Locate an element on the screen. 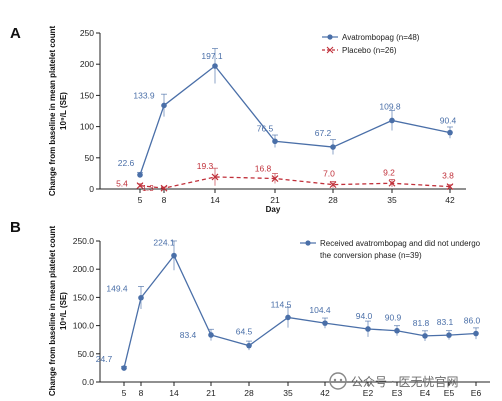 The image size is (502, 401). data-label-A-0: 133.9 is located at coordinates (144, 95).